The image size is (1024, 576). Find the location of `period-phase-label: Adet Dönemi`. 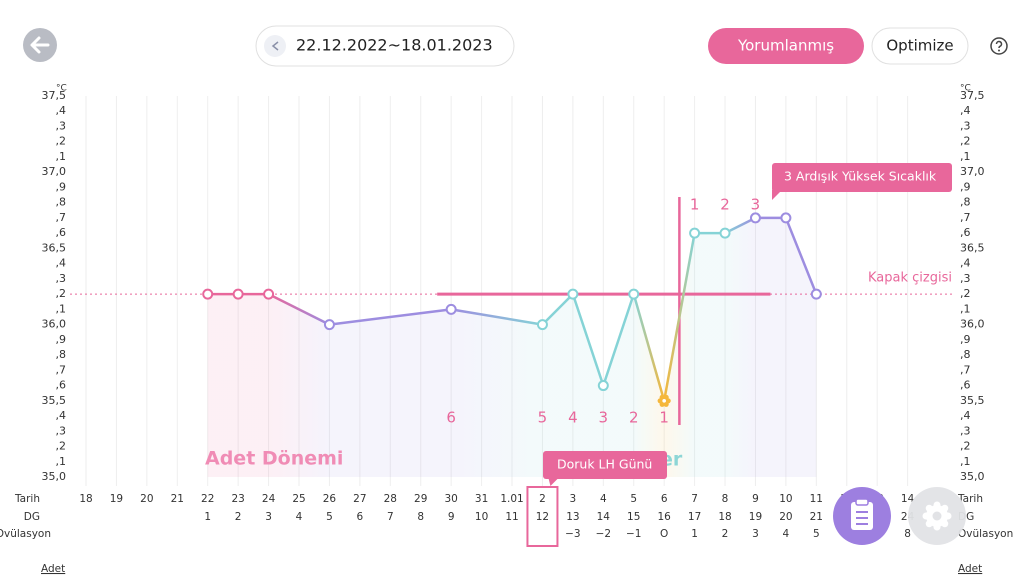

period-phase-label: Adet Dönemi is located at coordinates (274, 459).